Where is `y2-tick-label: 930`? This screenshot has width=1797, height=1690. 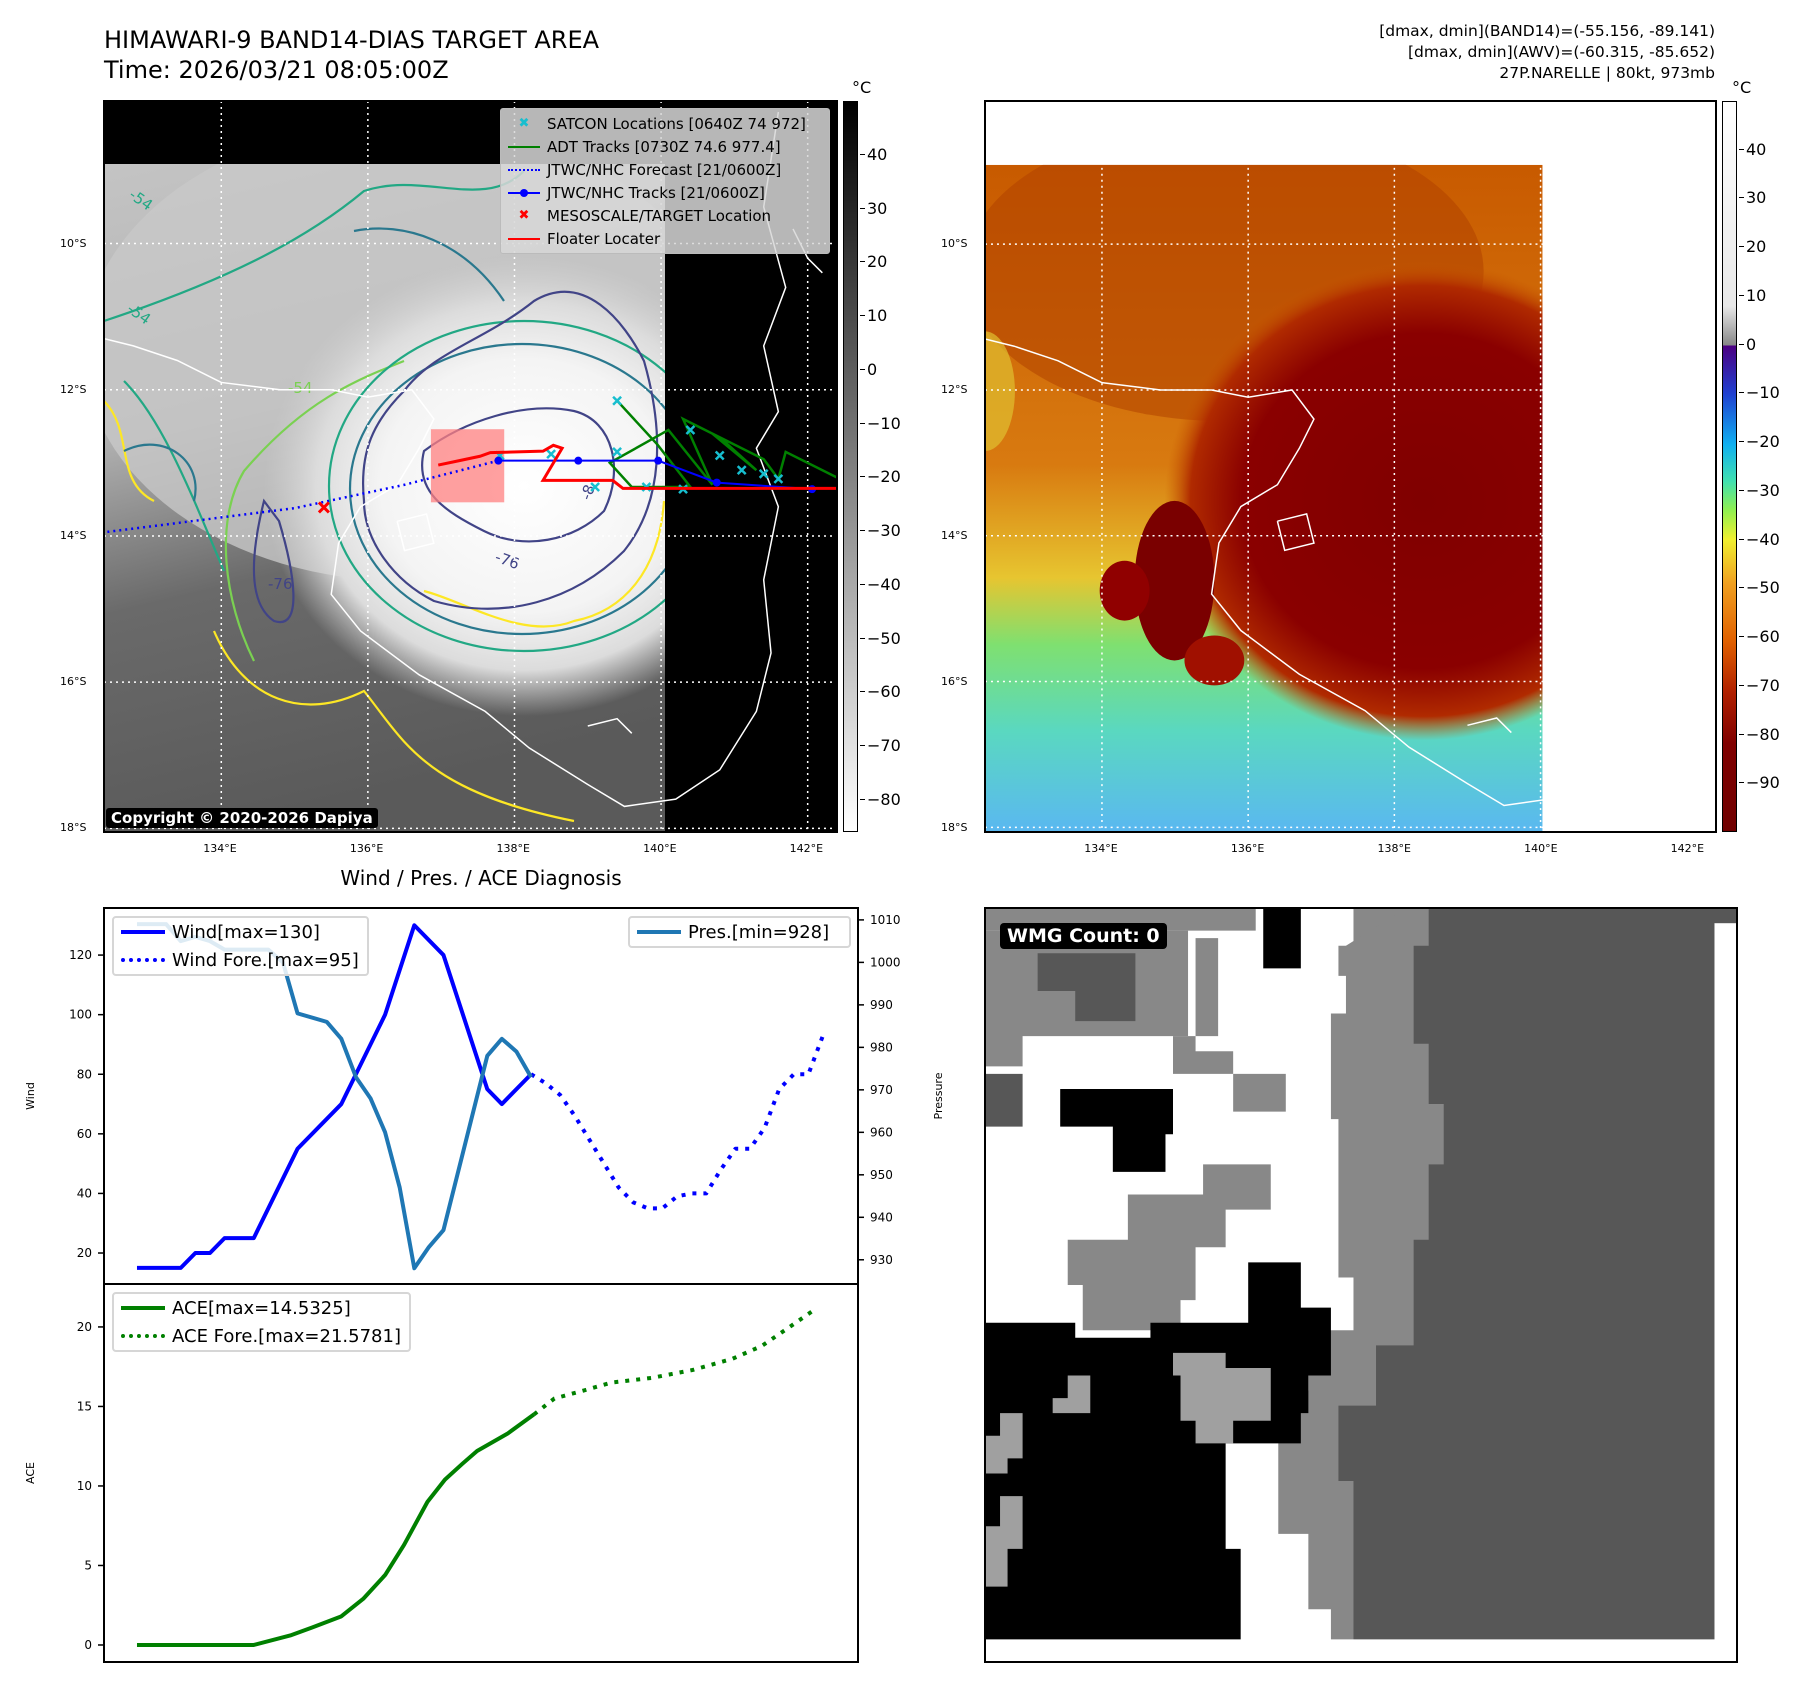 y2-tick-label: 930 is located at coordinates (881, 1260).